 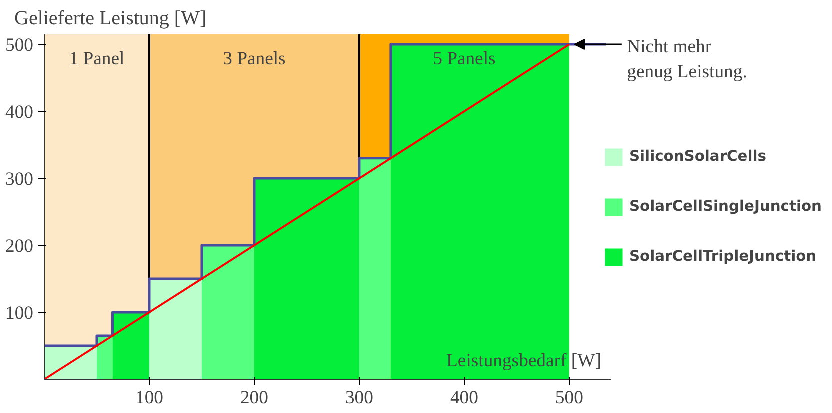 I want to click on x-axis-title: Leistungsbedarf [W], so click(x=524, y=361).